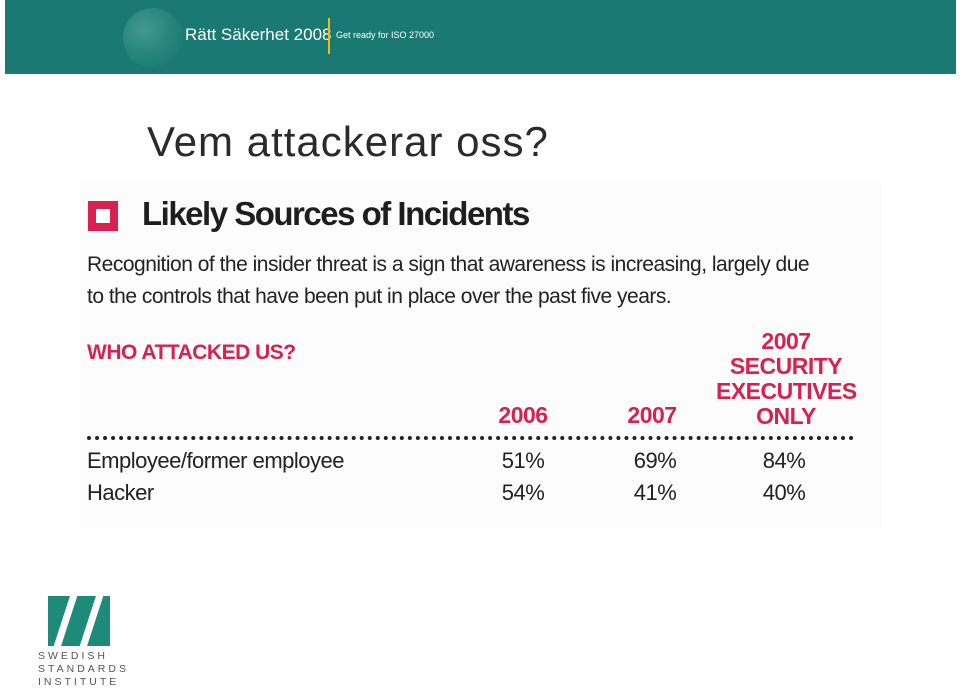  I want to click on banner-title: Rätt Säkerhet 2008, so click(258, 34).